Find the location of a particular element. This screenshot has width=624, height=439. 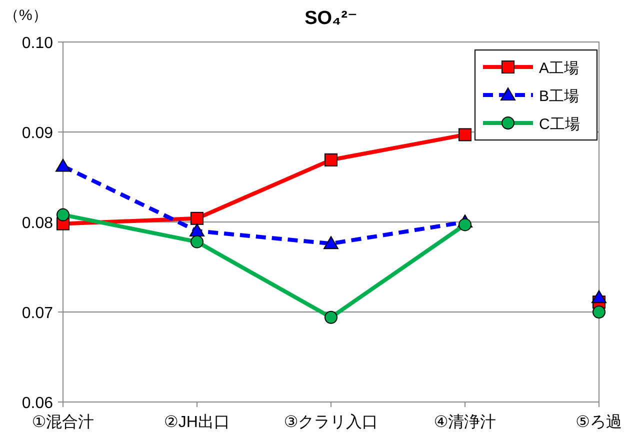

x-tick-label: ②JH出口 is located at coordinates (197, 422).